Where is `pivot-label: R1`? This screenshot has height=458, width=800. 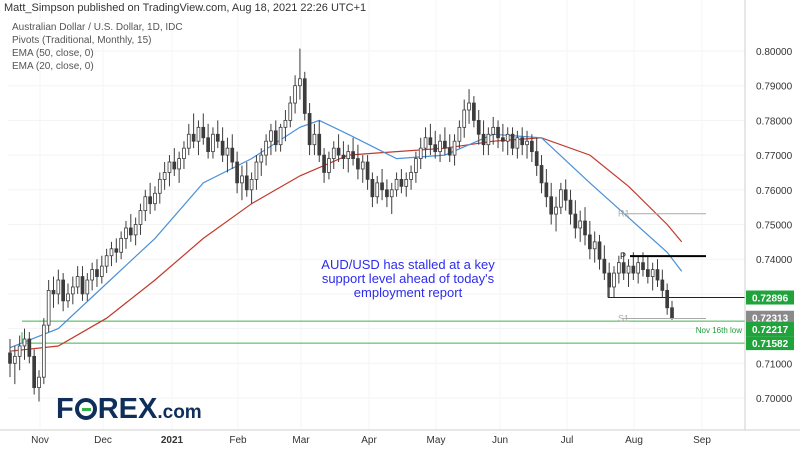
pivot-label: R1 is located at coordinates (624, 214).